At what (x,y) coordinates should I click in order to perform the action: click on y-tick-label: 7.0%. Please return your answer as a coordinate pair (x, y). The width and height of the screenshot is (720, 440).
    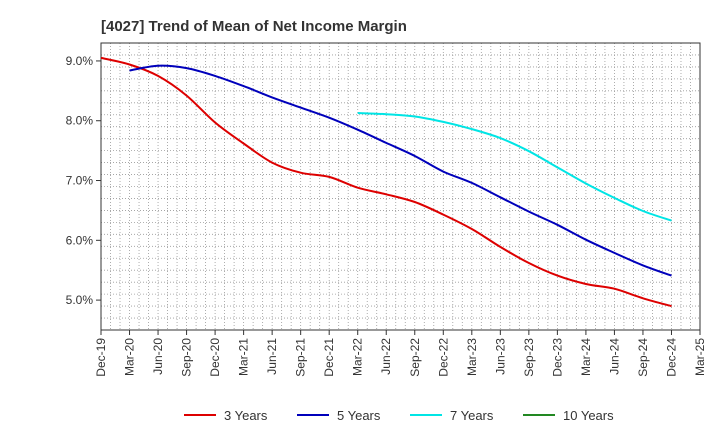
    Looking at the image, I should click on (80, 181).